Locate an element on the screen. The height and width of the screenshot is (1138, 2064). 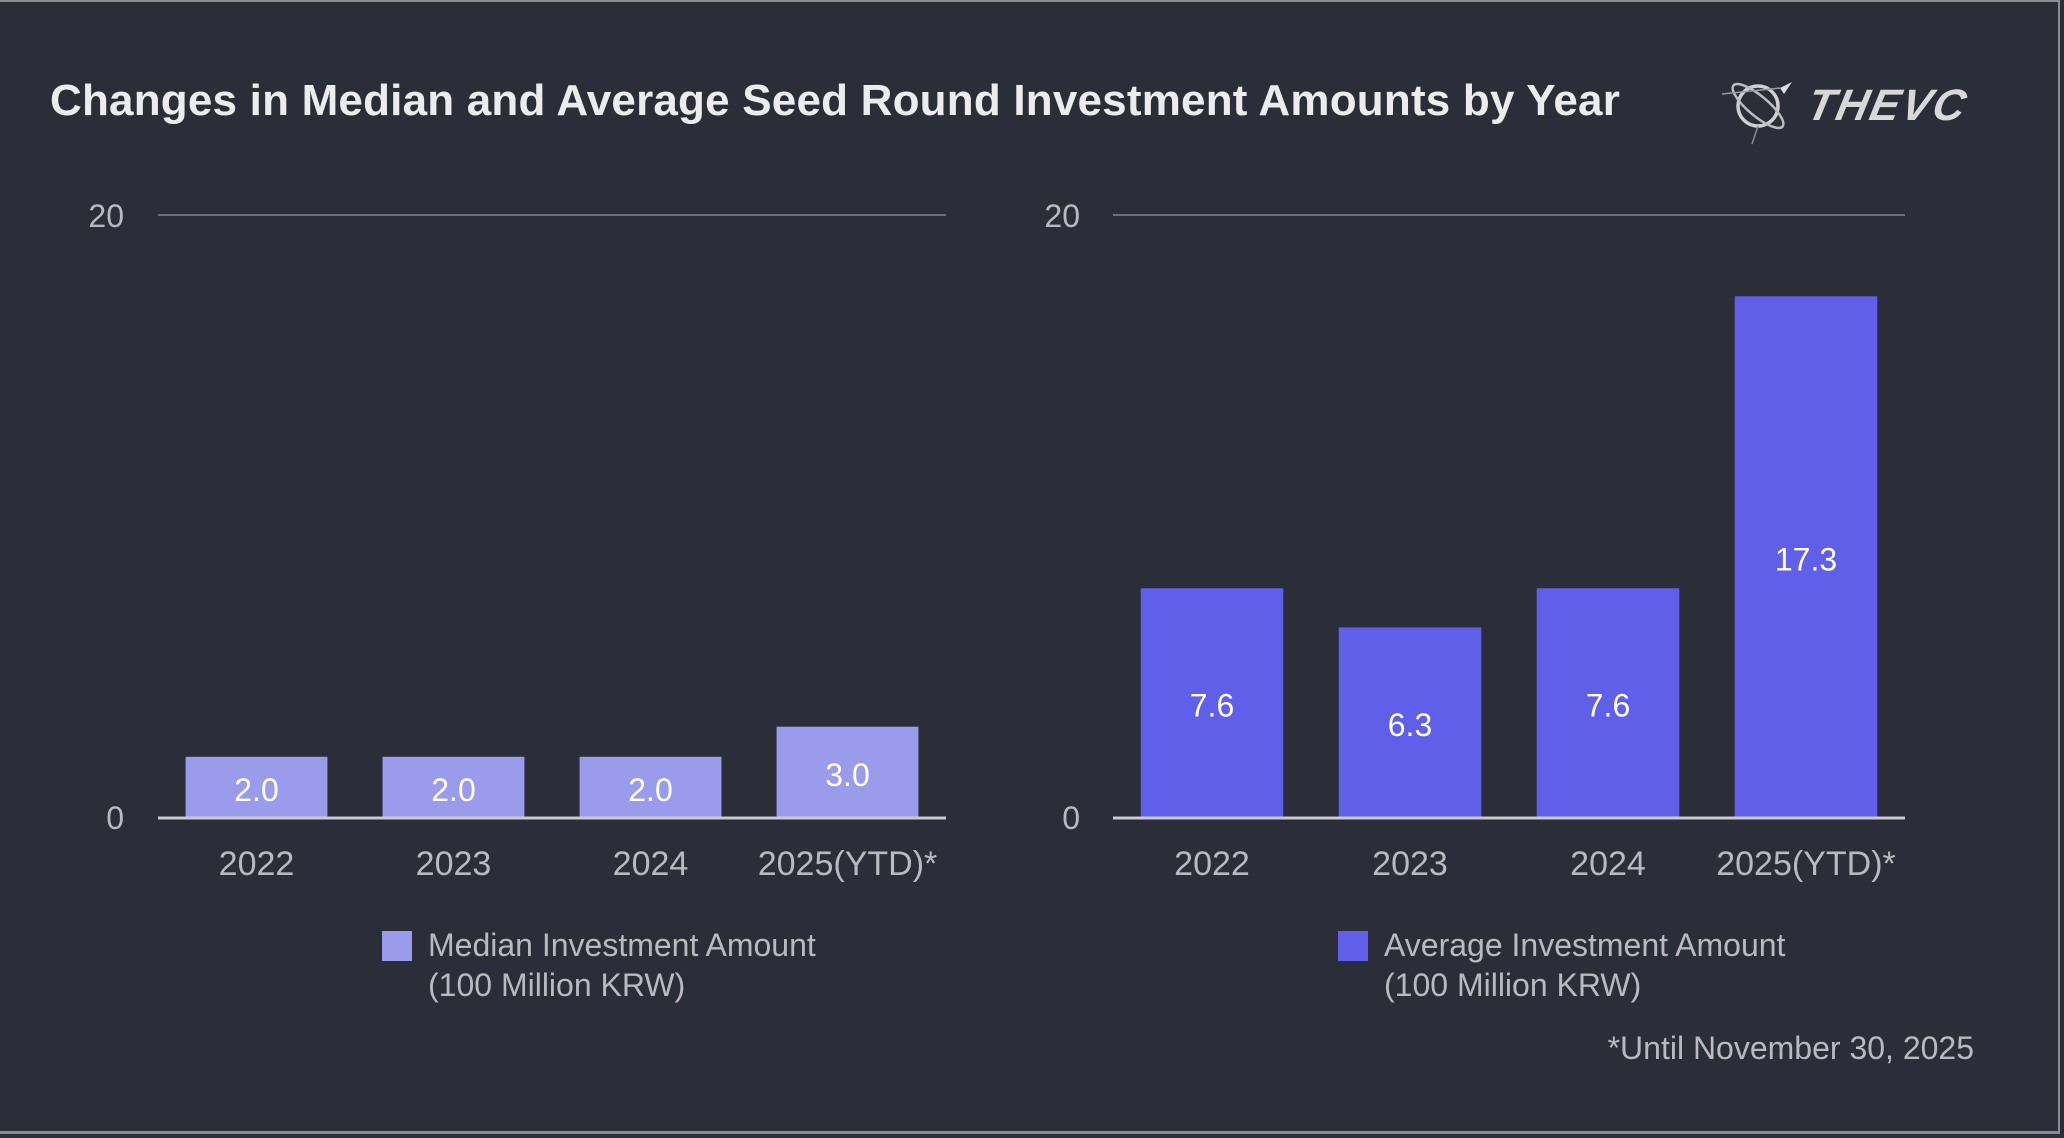
legend-label-line1: Median Investment Amount is located at coordinates (622, 945).